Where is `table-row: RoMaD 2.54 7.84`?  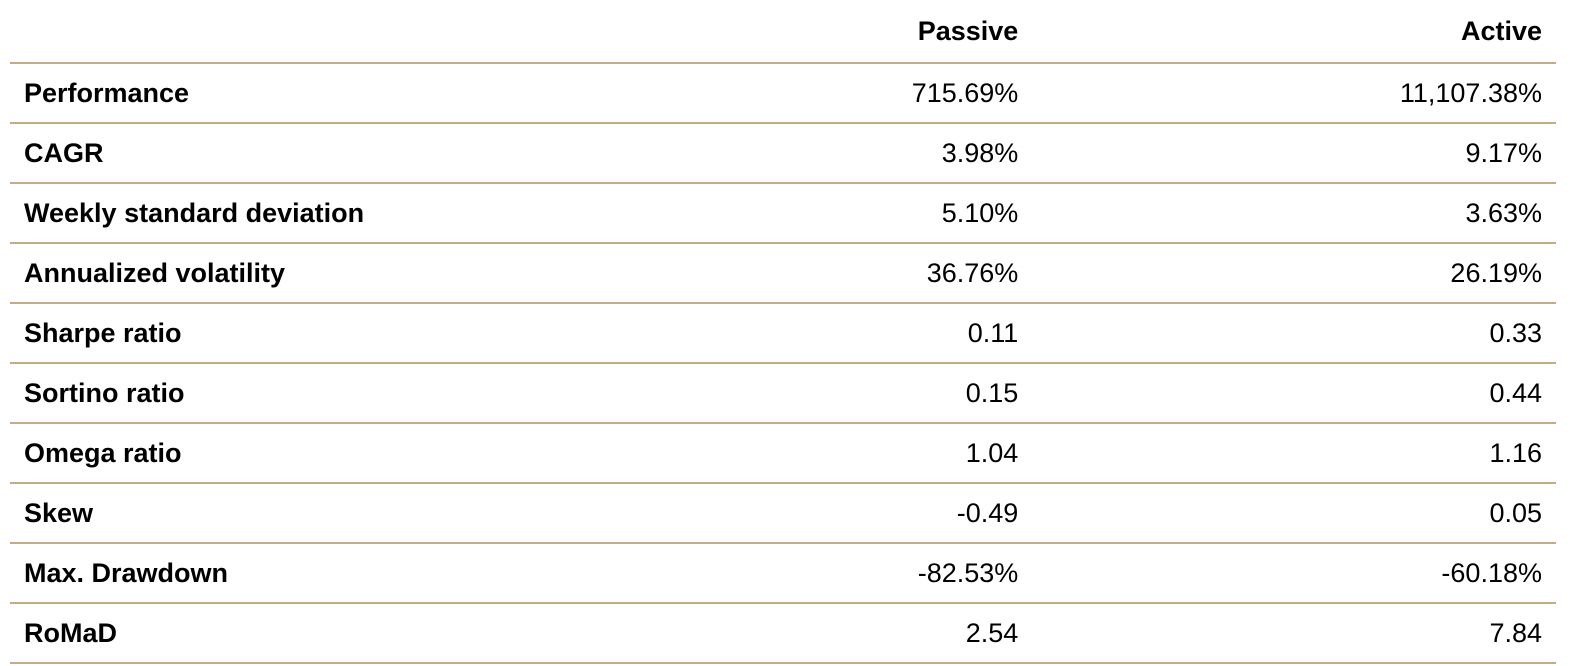
table-row: RoMaD 2.54 7.84 is located at coordinates (783, 633).